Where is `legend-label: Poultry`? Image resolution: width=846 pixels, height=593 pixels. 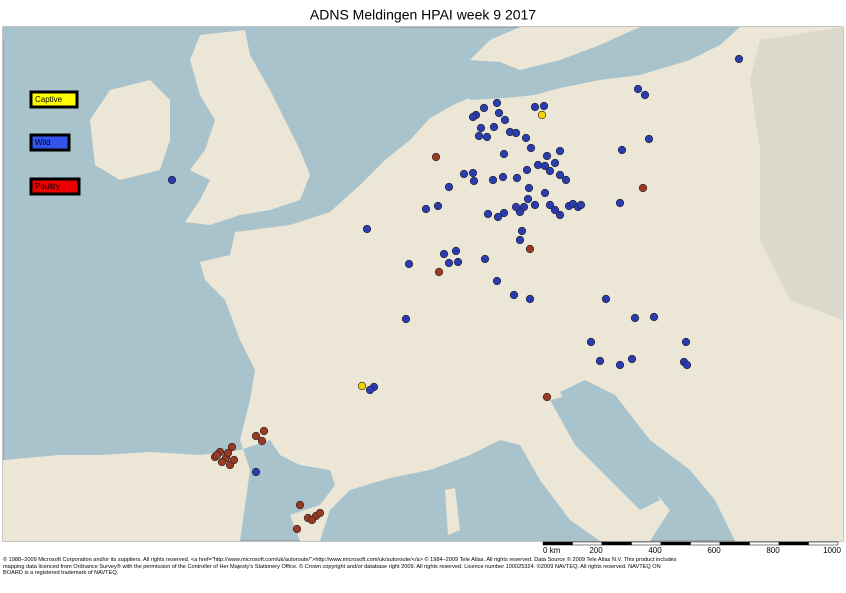
legend-label: Poultry is located at coordinates (47, 186).